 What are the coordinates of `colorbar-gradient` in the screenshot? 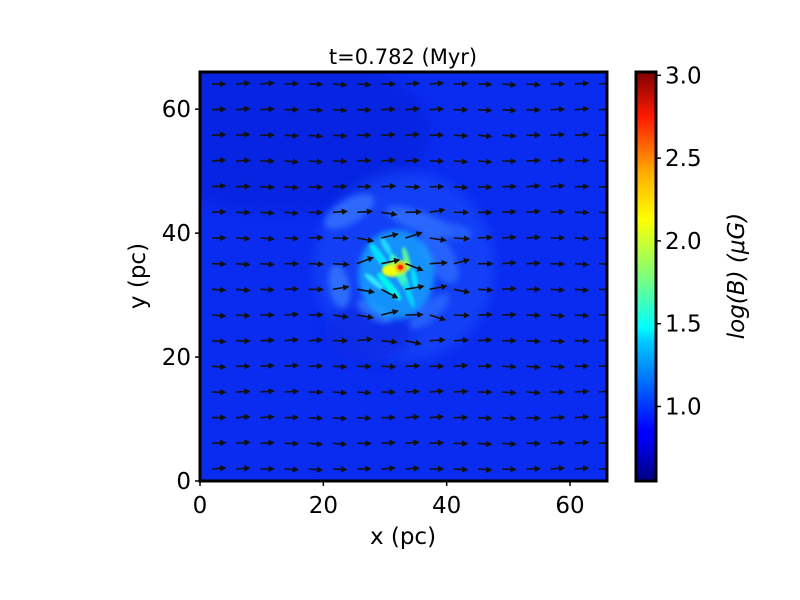 It's located at (646, 276).